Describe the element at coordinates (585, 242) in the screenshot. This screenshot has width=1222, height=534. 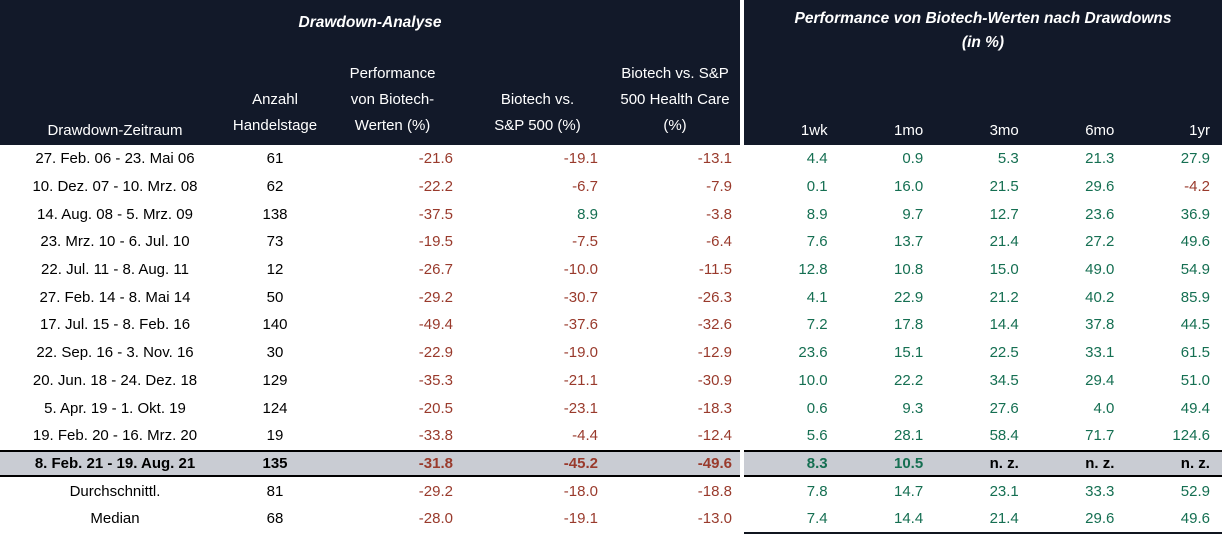
I see `cell-value: -7.5` at that location.